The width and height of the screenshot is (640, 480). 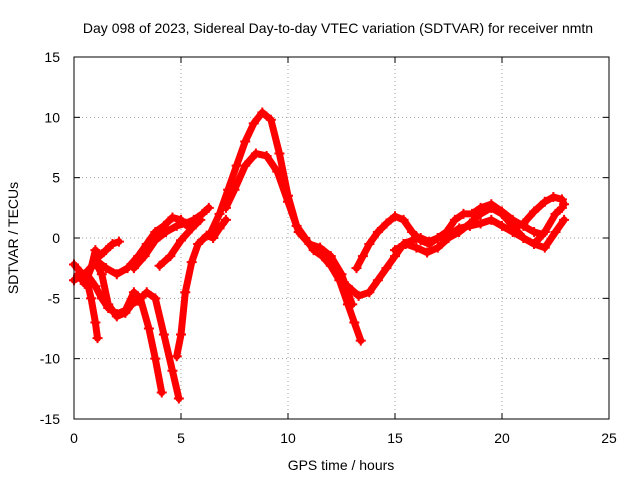 I want to click on x-tick-label: 15, so click(x=395, y=438).